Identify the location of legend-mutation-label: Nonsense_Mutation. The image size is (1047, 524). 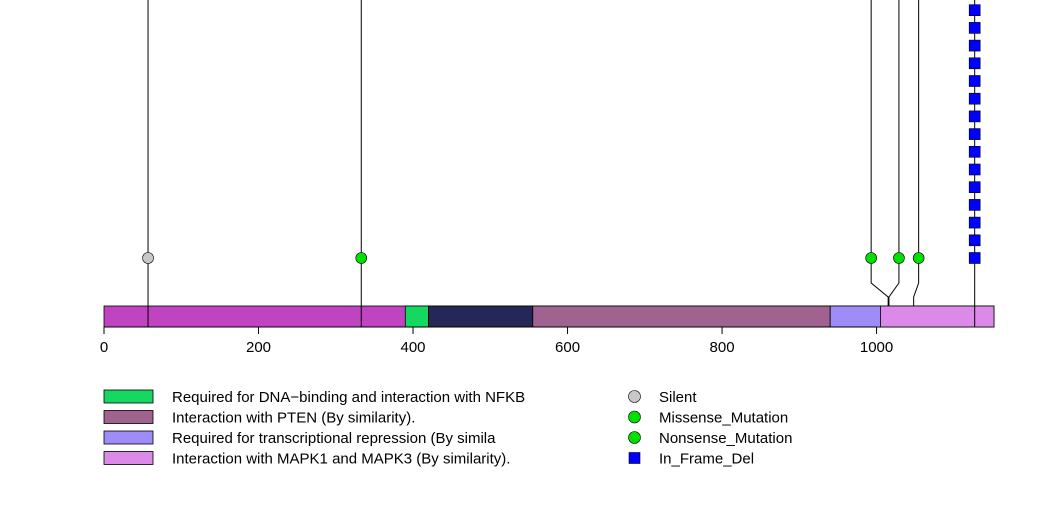
(725, 438).